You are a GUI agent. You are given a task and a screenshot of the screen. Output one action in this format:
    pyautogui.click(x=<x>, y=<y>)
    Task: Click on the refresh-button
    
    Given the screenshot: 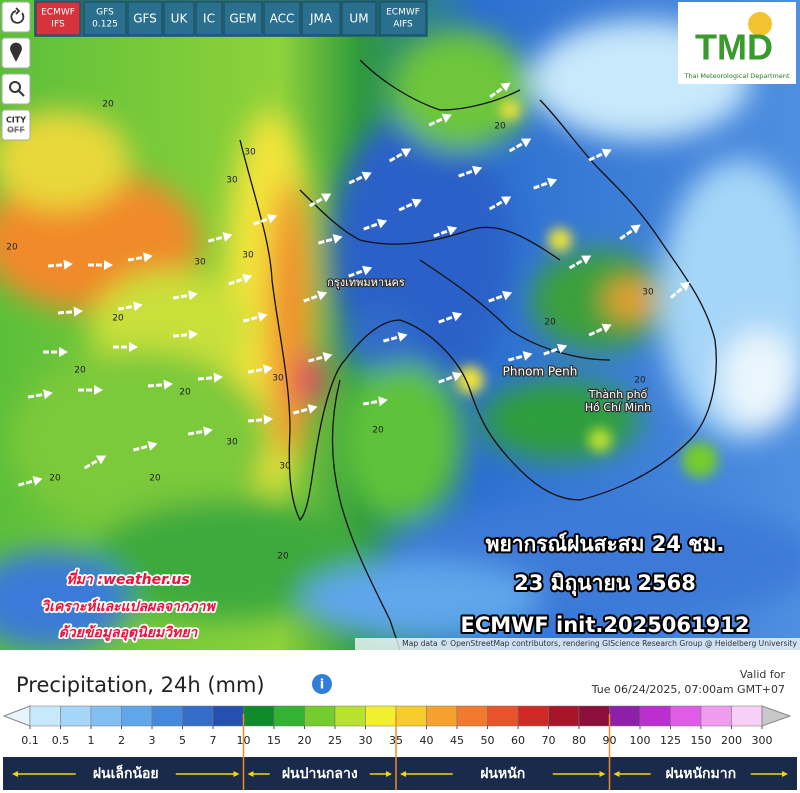 What is the action you would take?
    pyautogui.click(x=16, y=17)
    